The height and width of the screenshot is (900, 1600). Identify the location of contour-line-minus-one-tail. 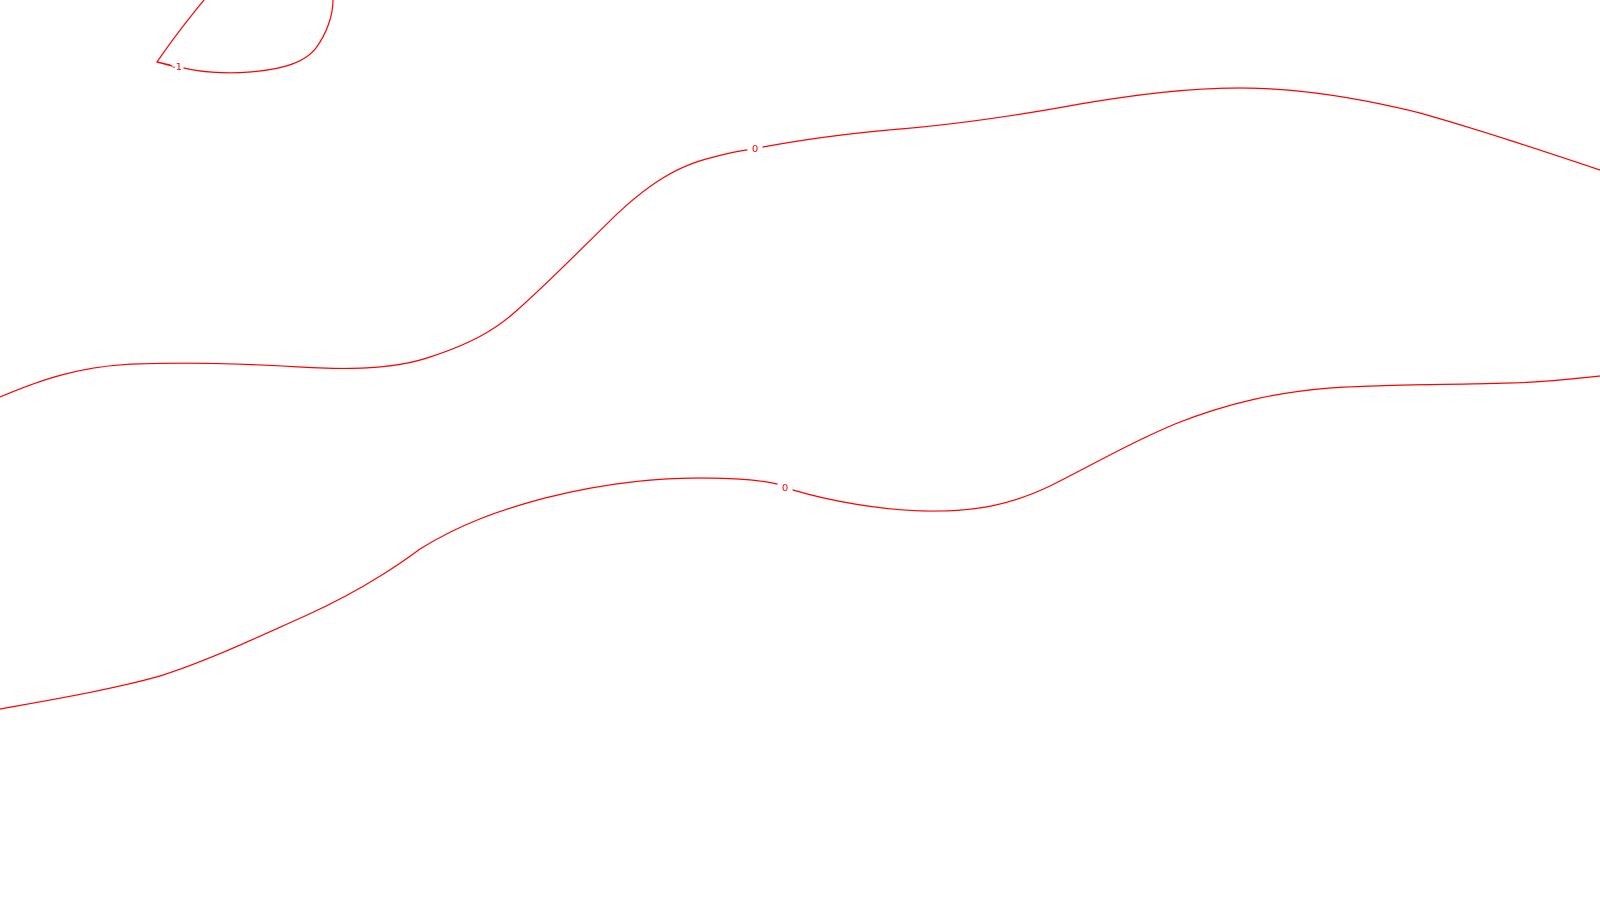
(163, 63).